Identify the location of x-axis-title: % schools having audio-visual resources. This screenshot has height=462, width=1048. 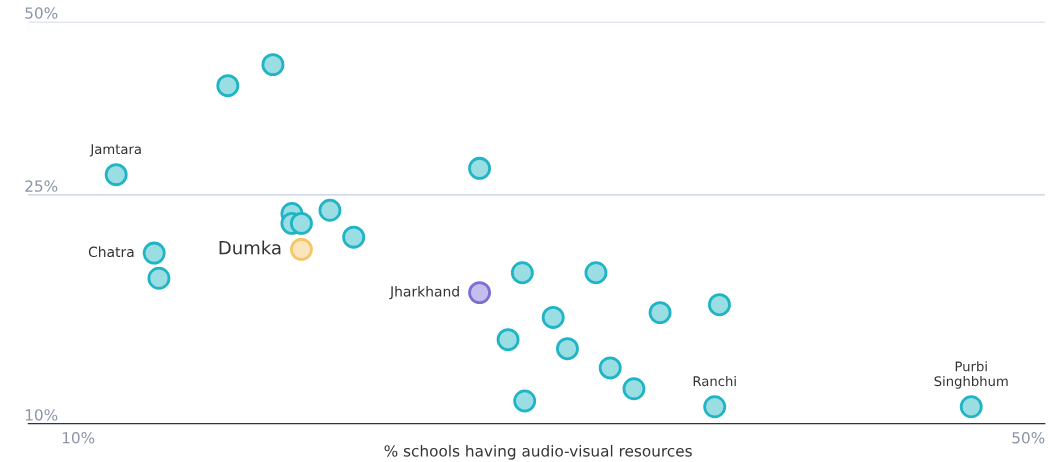
(538, 452).